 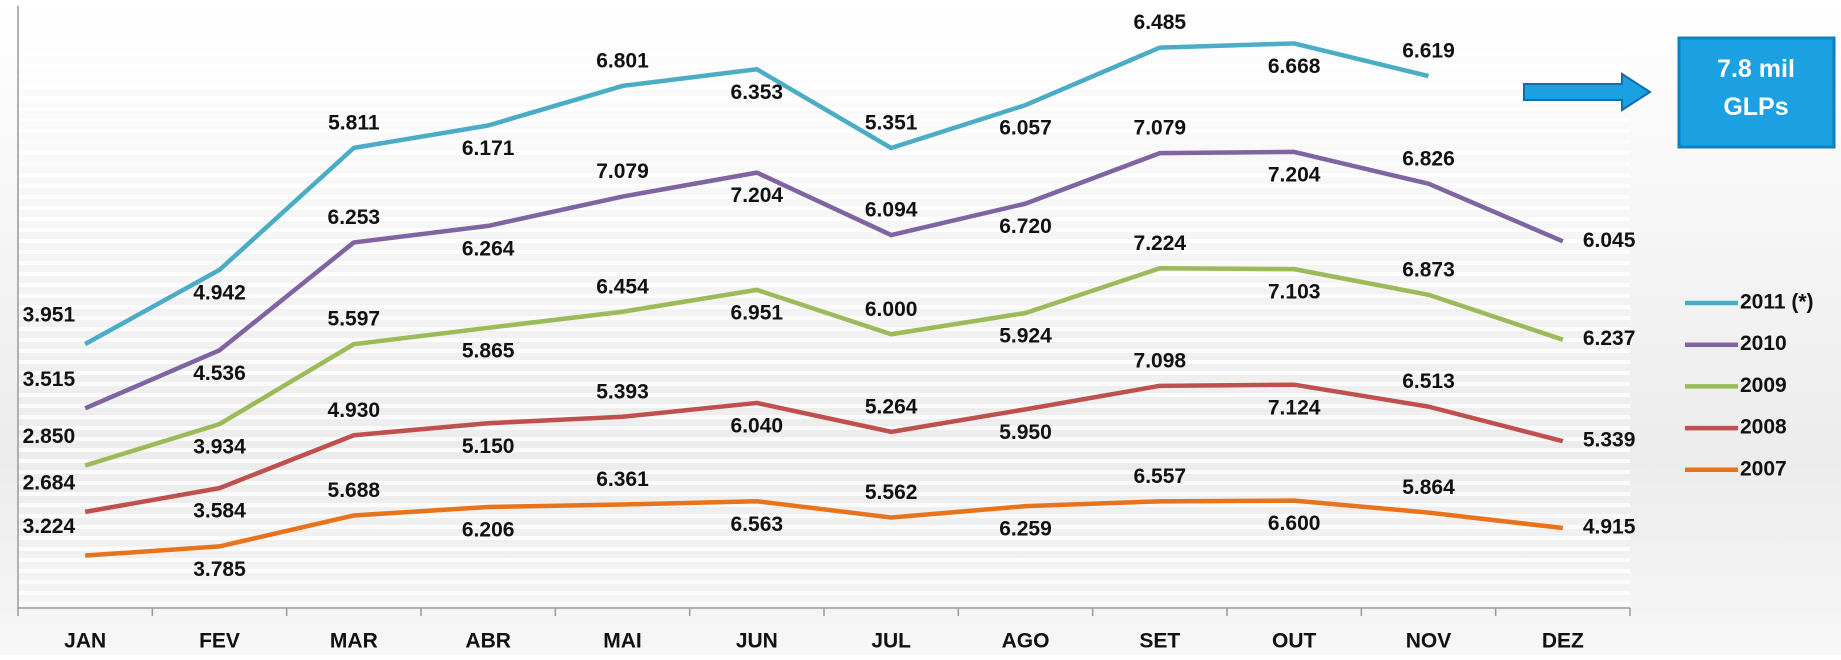 I want to click on data-label: 6.040, so click(x=757, y=425).